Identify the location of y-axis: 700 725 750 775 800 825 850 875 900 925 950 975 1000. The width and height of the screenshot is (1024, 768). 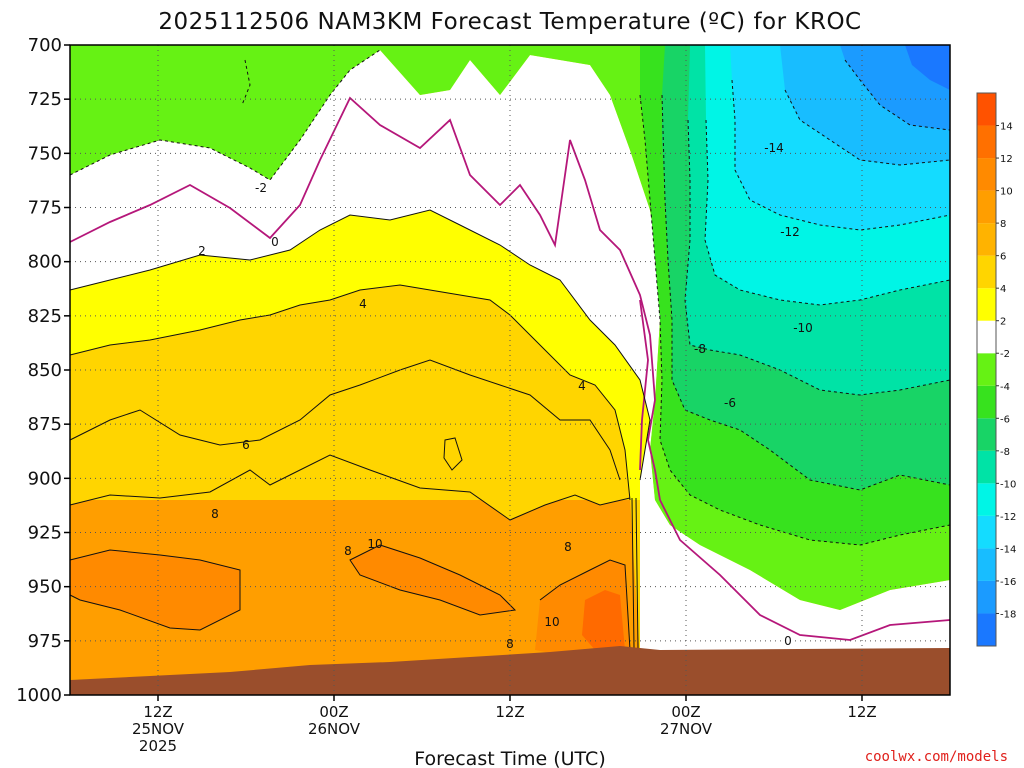
(43, 370).